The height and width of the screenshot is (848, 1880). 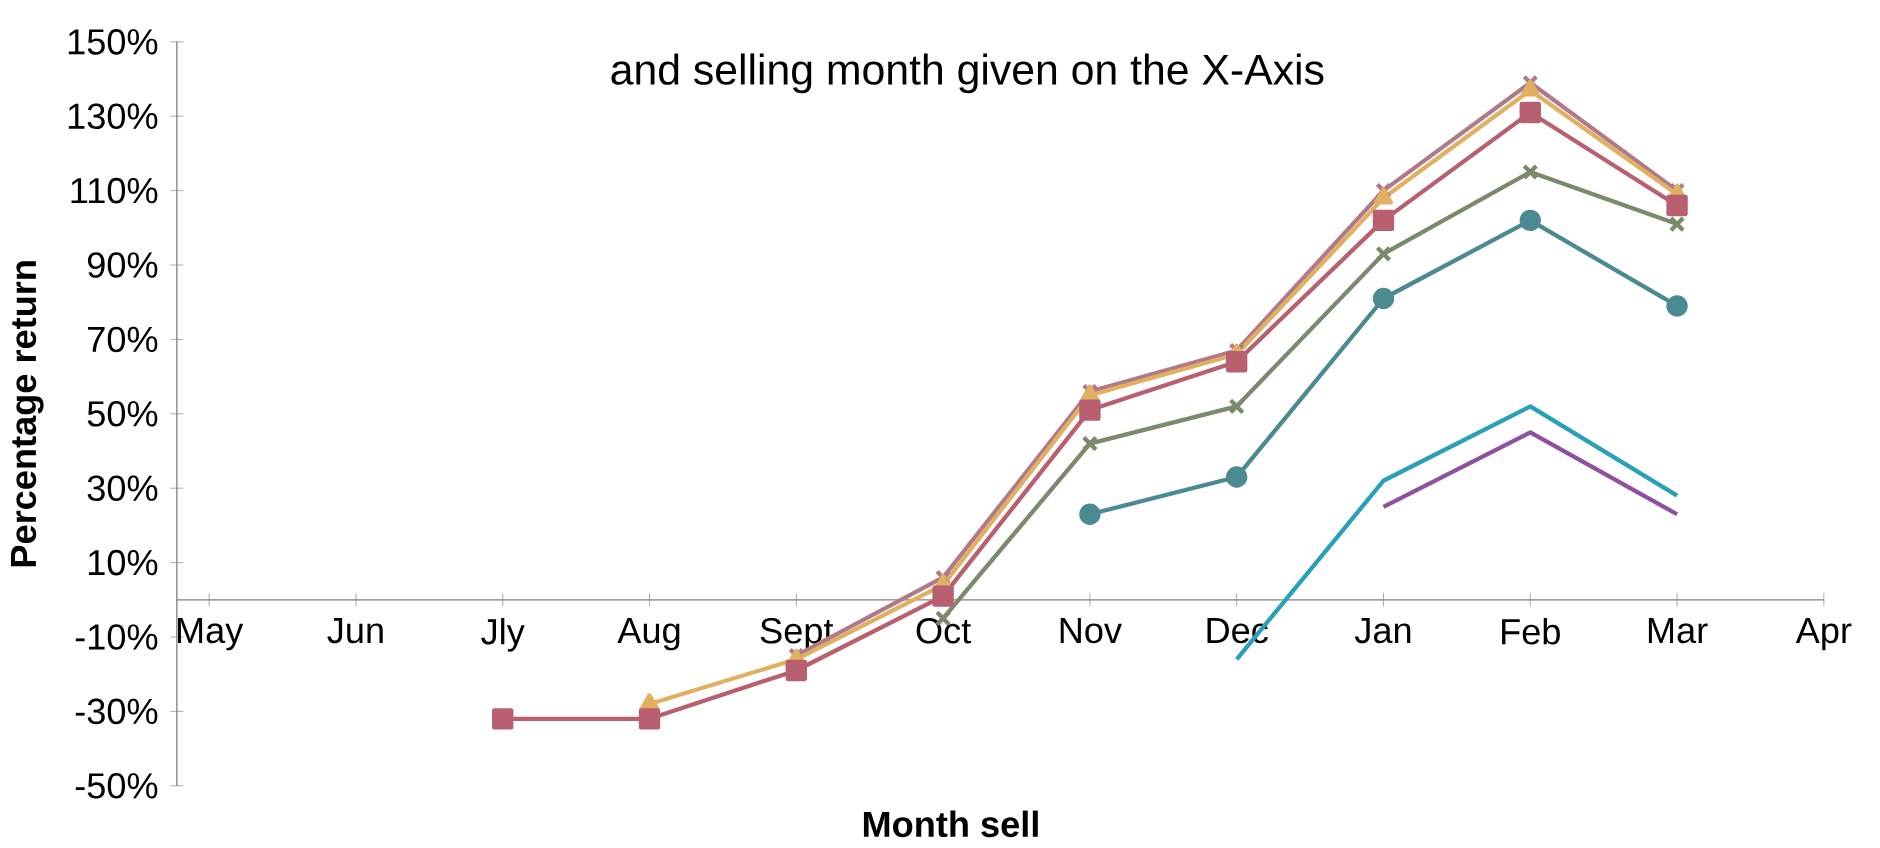 I want to click on y-tick-label: 90%, so click(x=122, y=265).